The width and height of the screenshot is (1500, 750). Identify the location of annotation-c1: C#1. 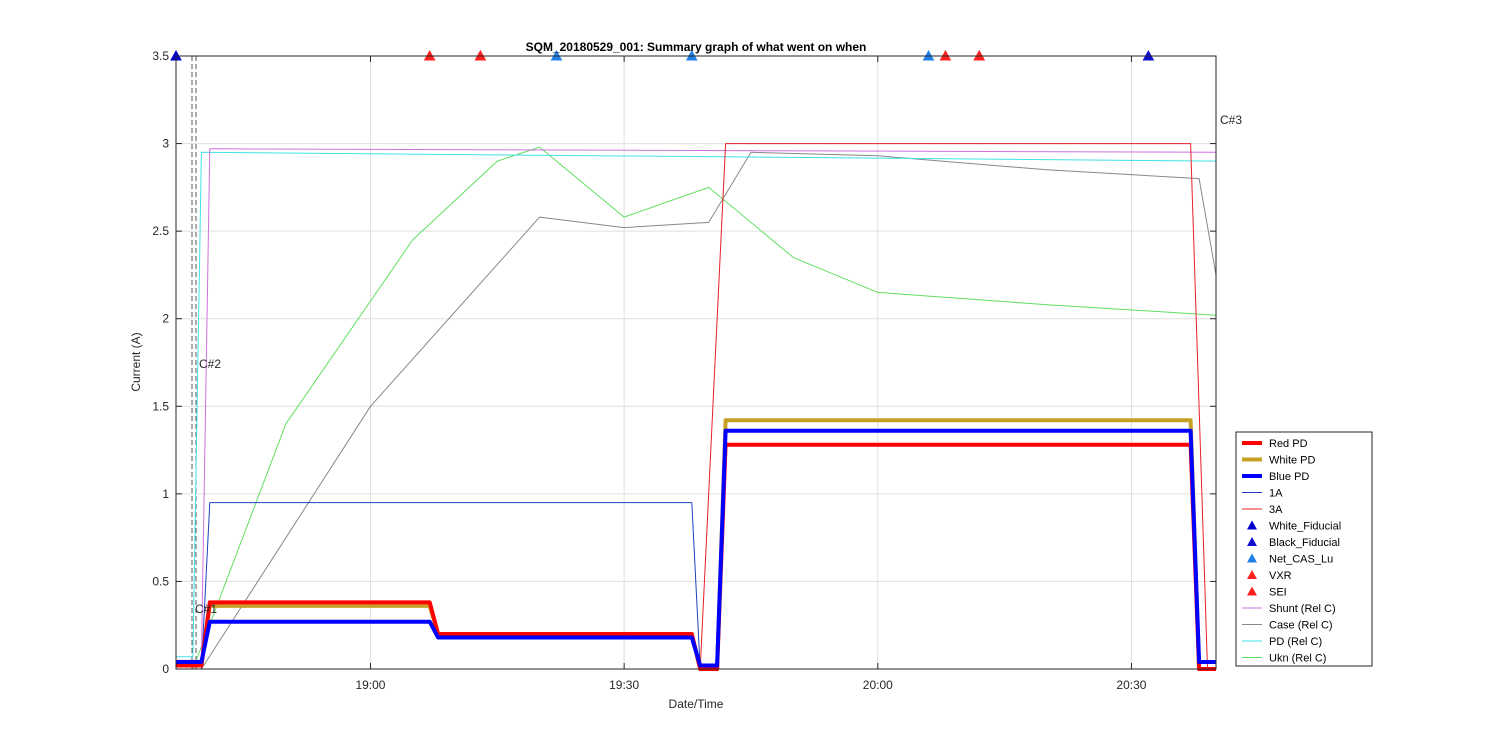
(206, 609).